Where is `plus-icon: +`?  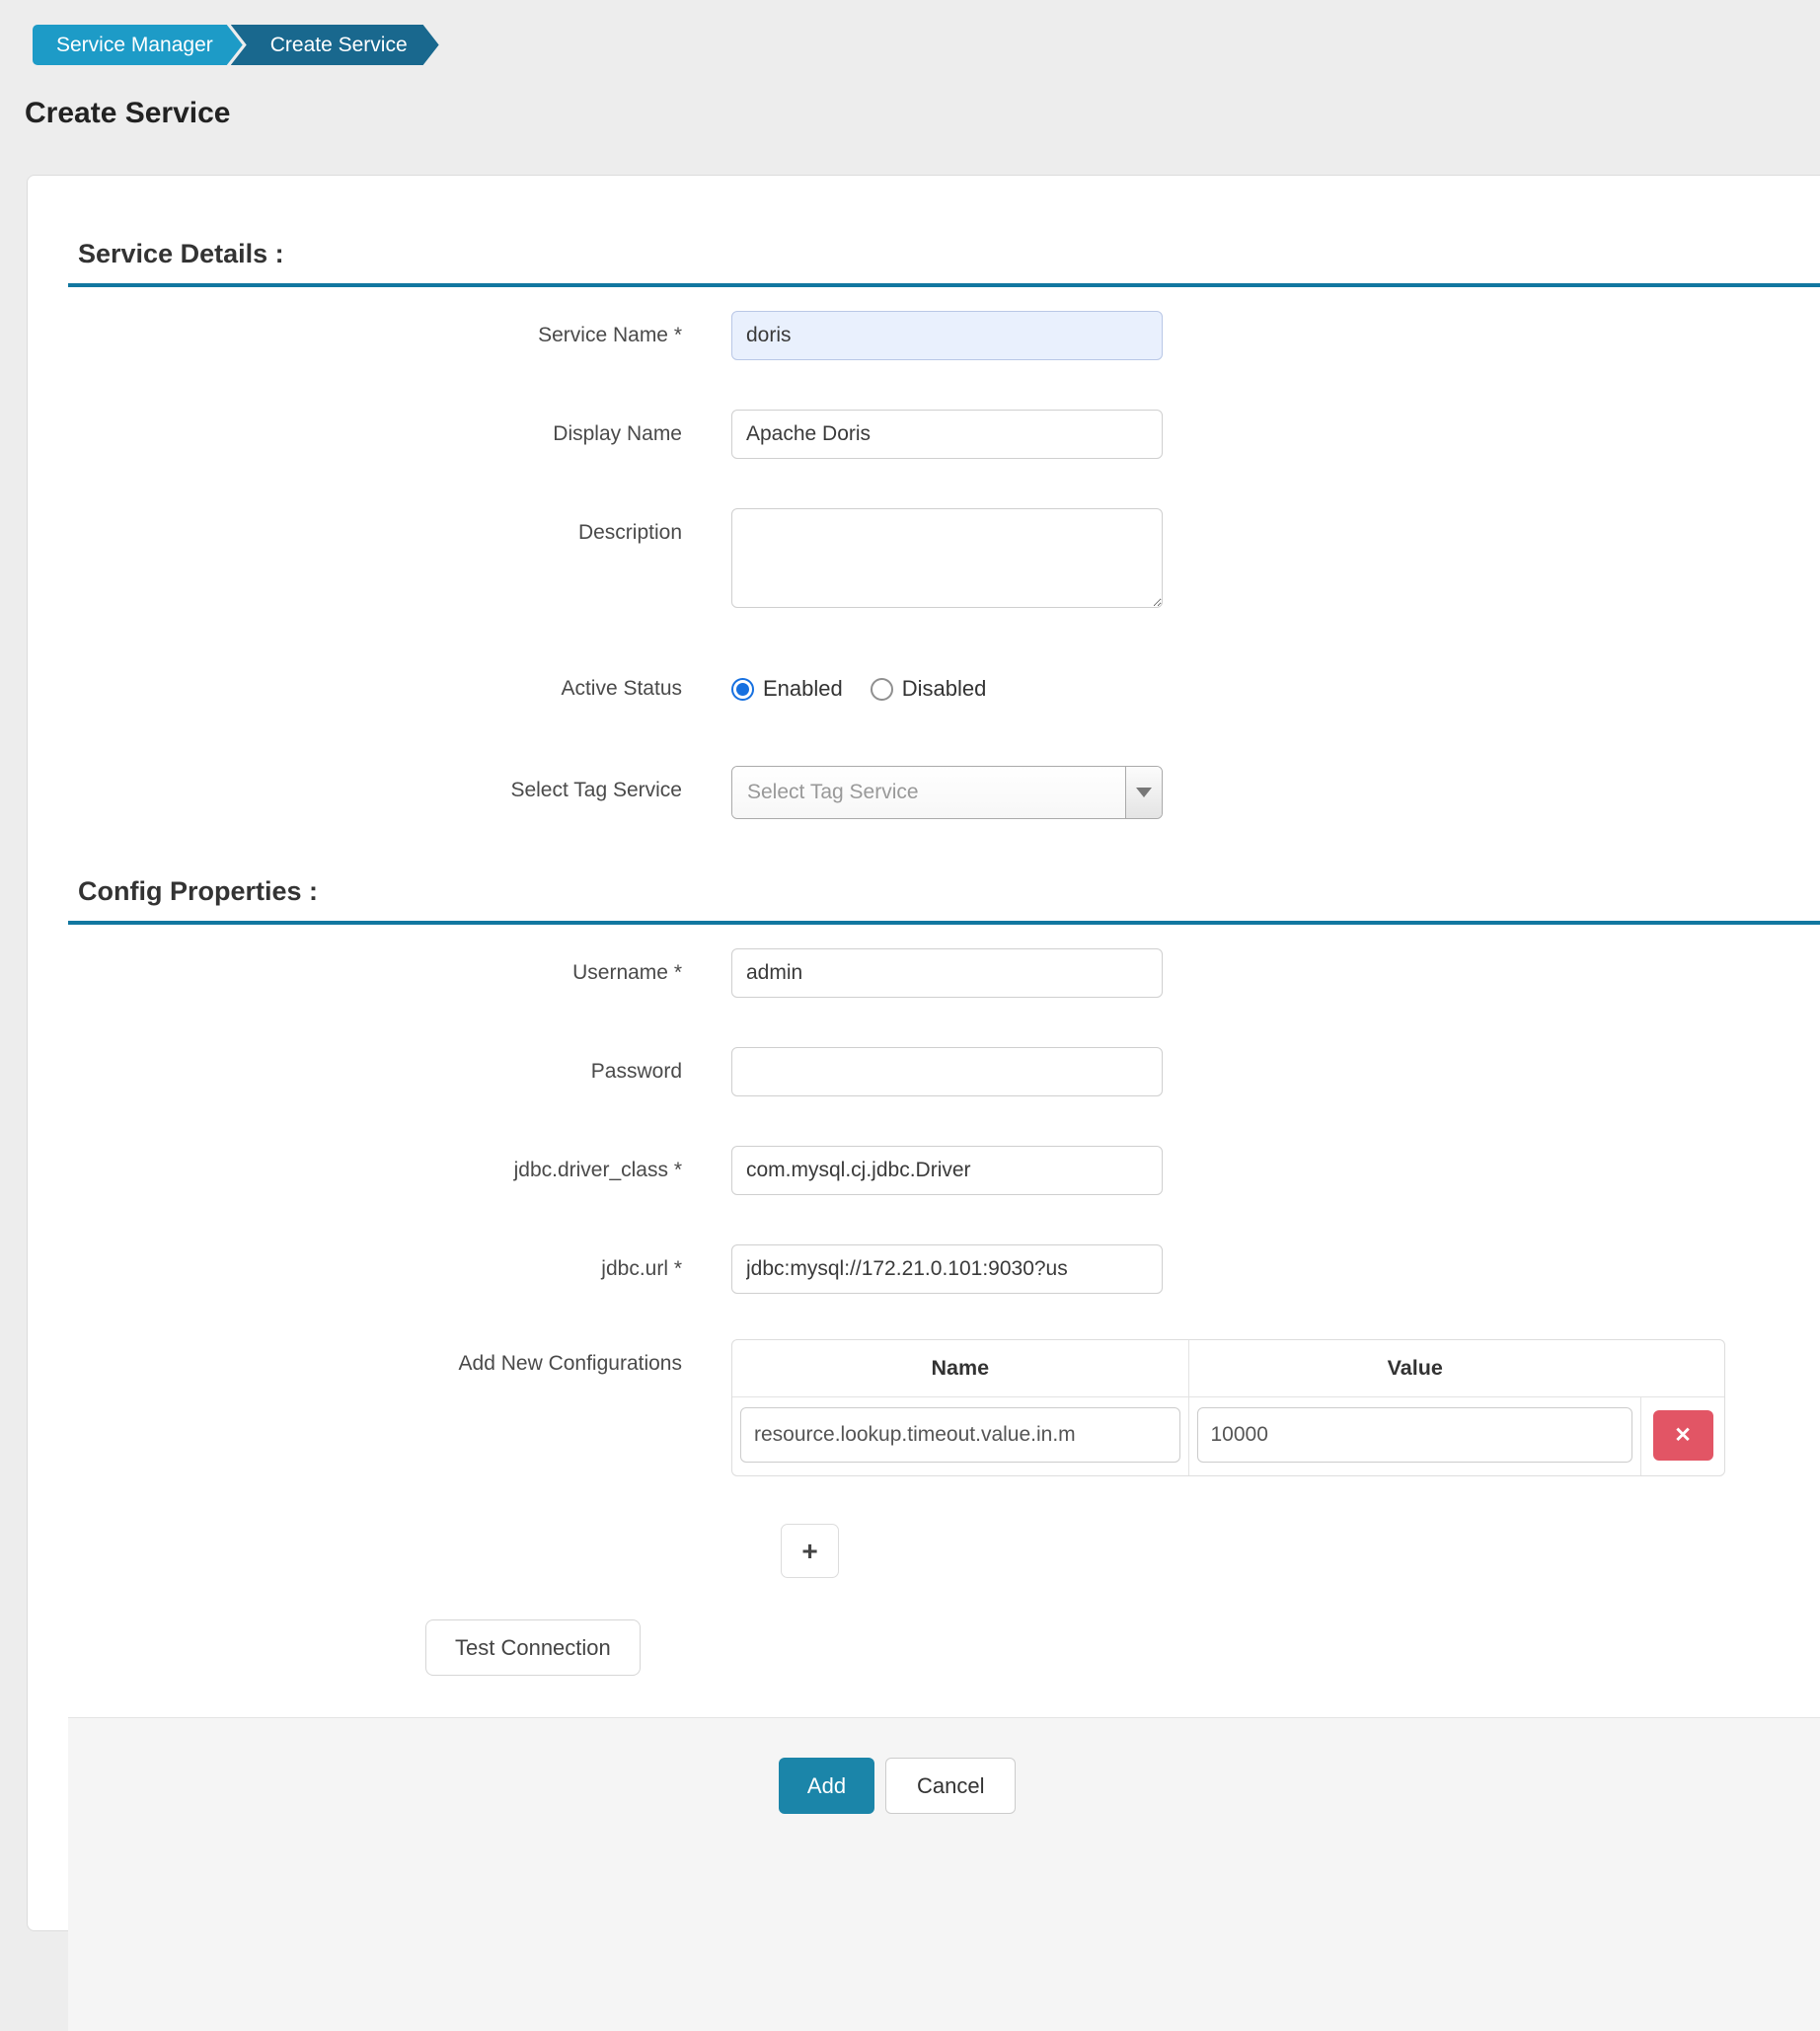 plus-icon: + is located at coordinates (809, 1550).